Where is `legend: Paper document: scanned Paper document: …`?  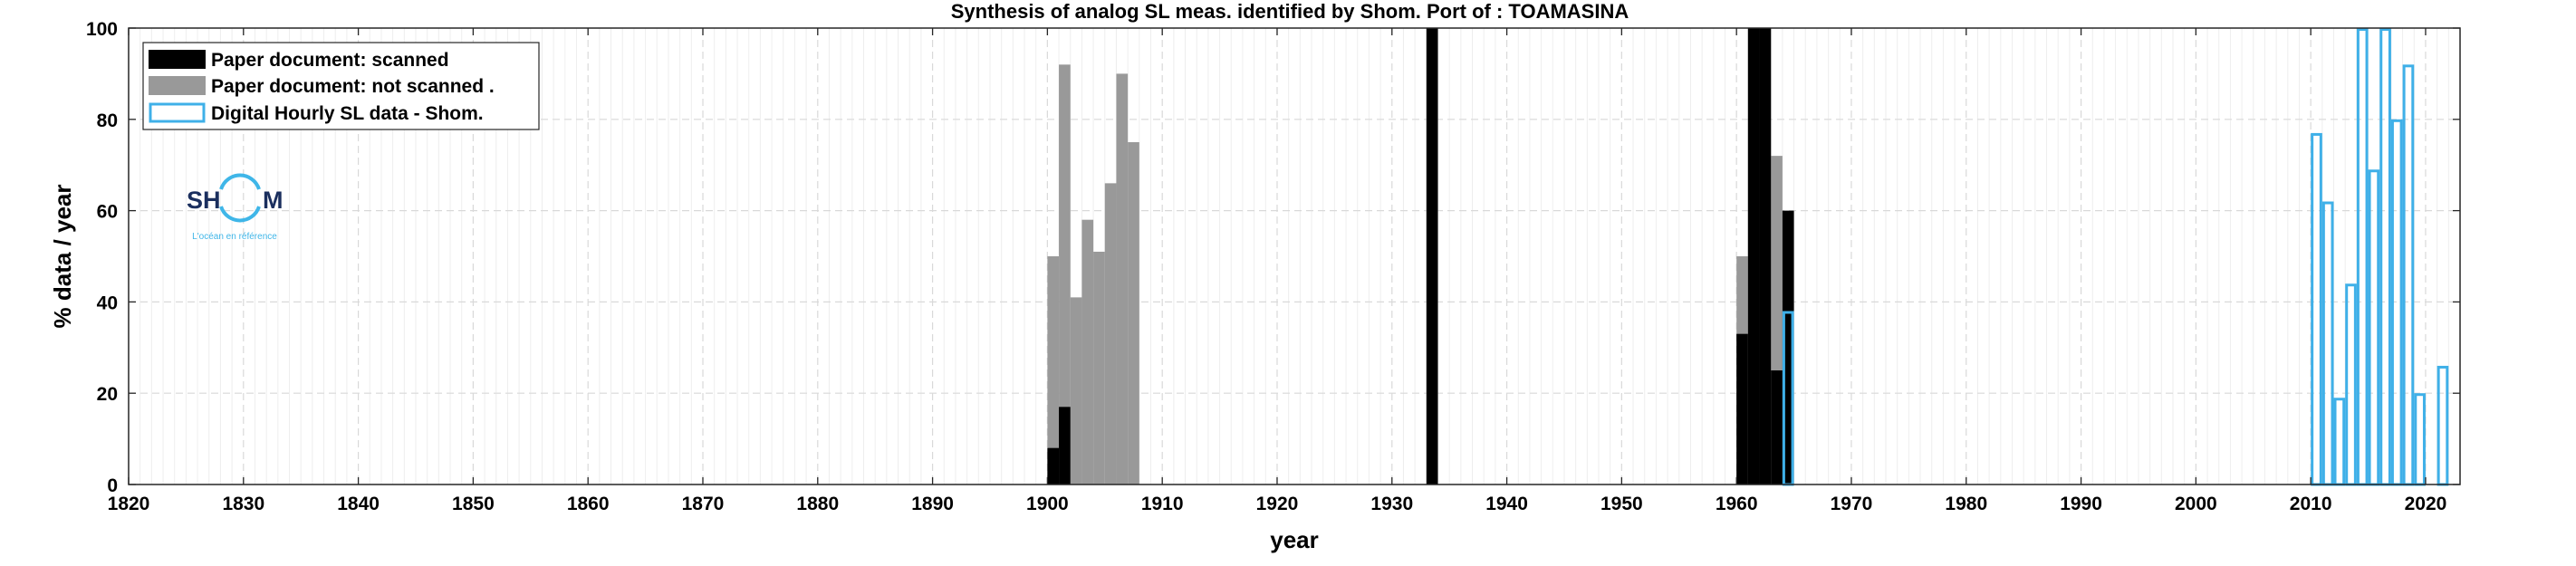 legend: Paper document: scanned Paper document: … is located at coordinates (341, 86).